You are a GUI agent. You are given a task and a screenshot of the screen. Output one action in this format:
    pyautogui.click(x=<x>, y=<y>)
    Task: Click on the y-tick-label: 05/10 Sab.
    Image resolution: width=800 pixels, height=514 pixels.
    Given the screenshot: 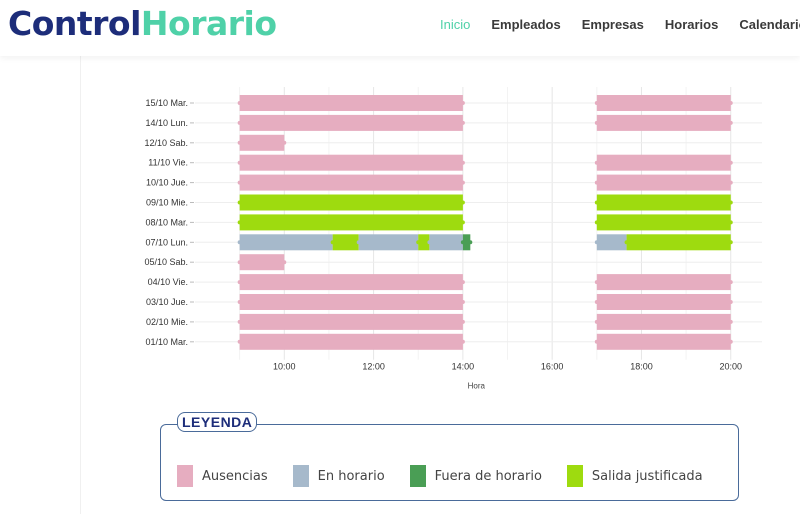 What is the action you would take?
    pyautogui.click(x=166, y=262)
    